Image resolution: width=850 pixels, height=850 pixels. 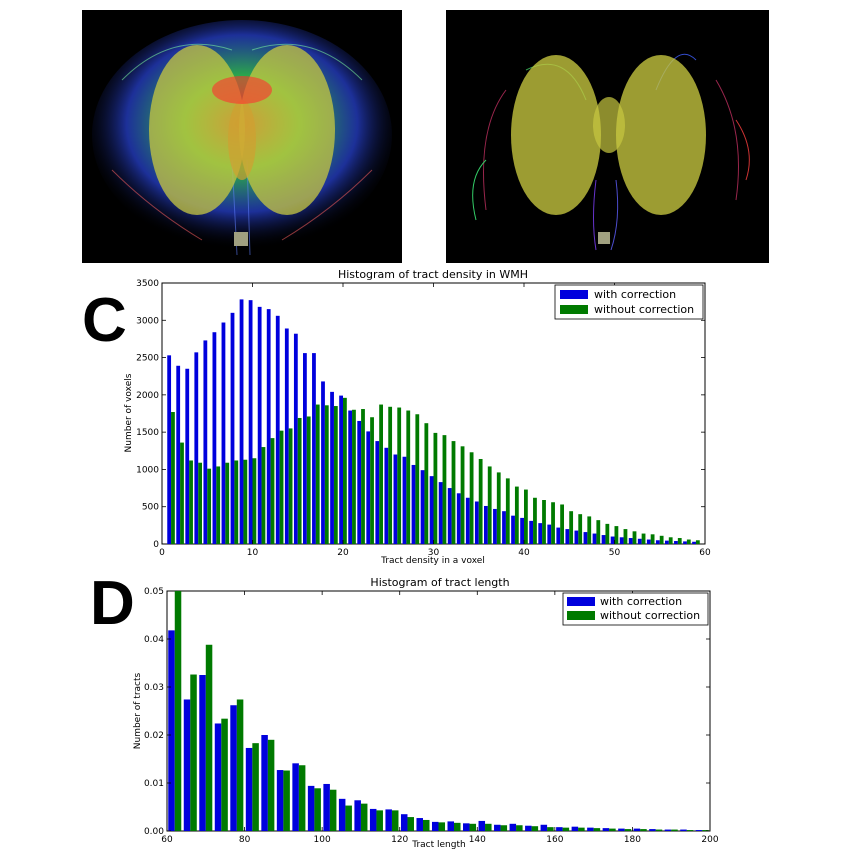 I want to click on d-ytick-label-1: 0.01, so click(x=154, y=784).